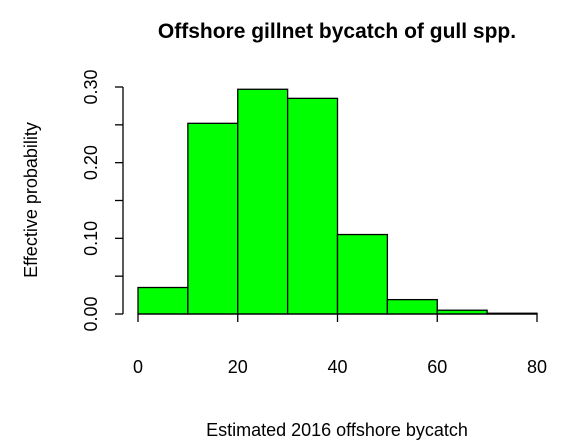  Describe the element at coordinates (138, 367) in the screenshot. I see `x-tick-label: 0` at that location.